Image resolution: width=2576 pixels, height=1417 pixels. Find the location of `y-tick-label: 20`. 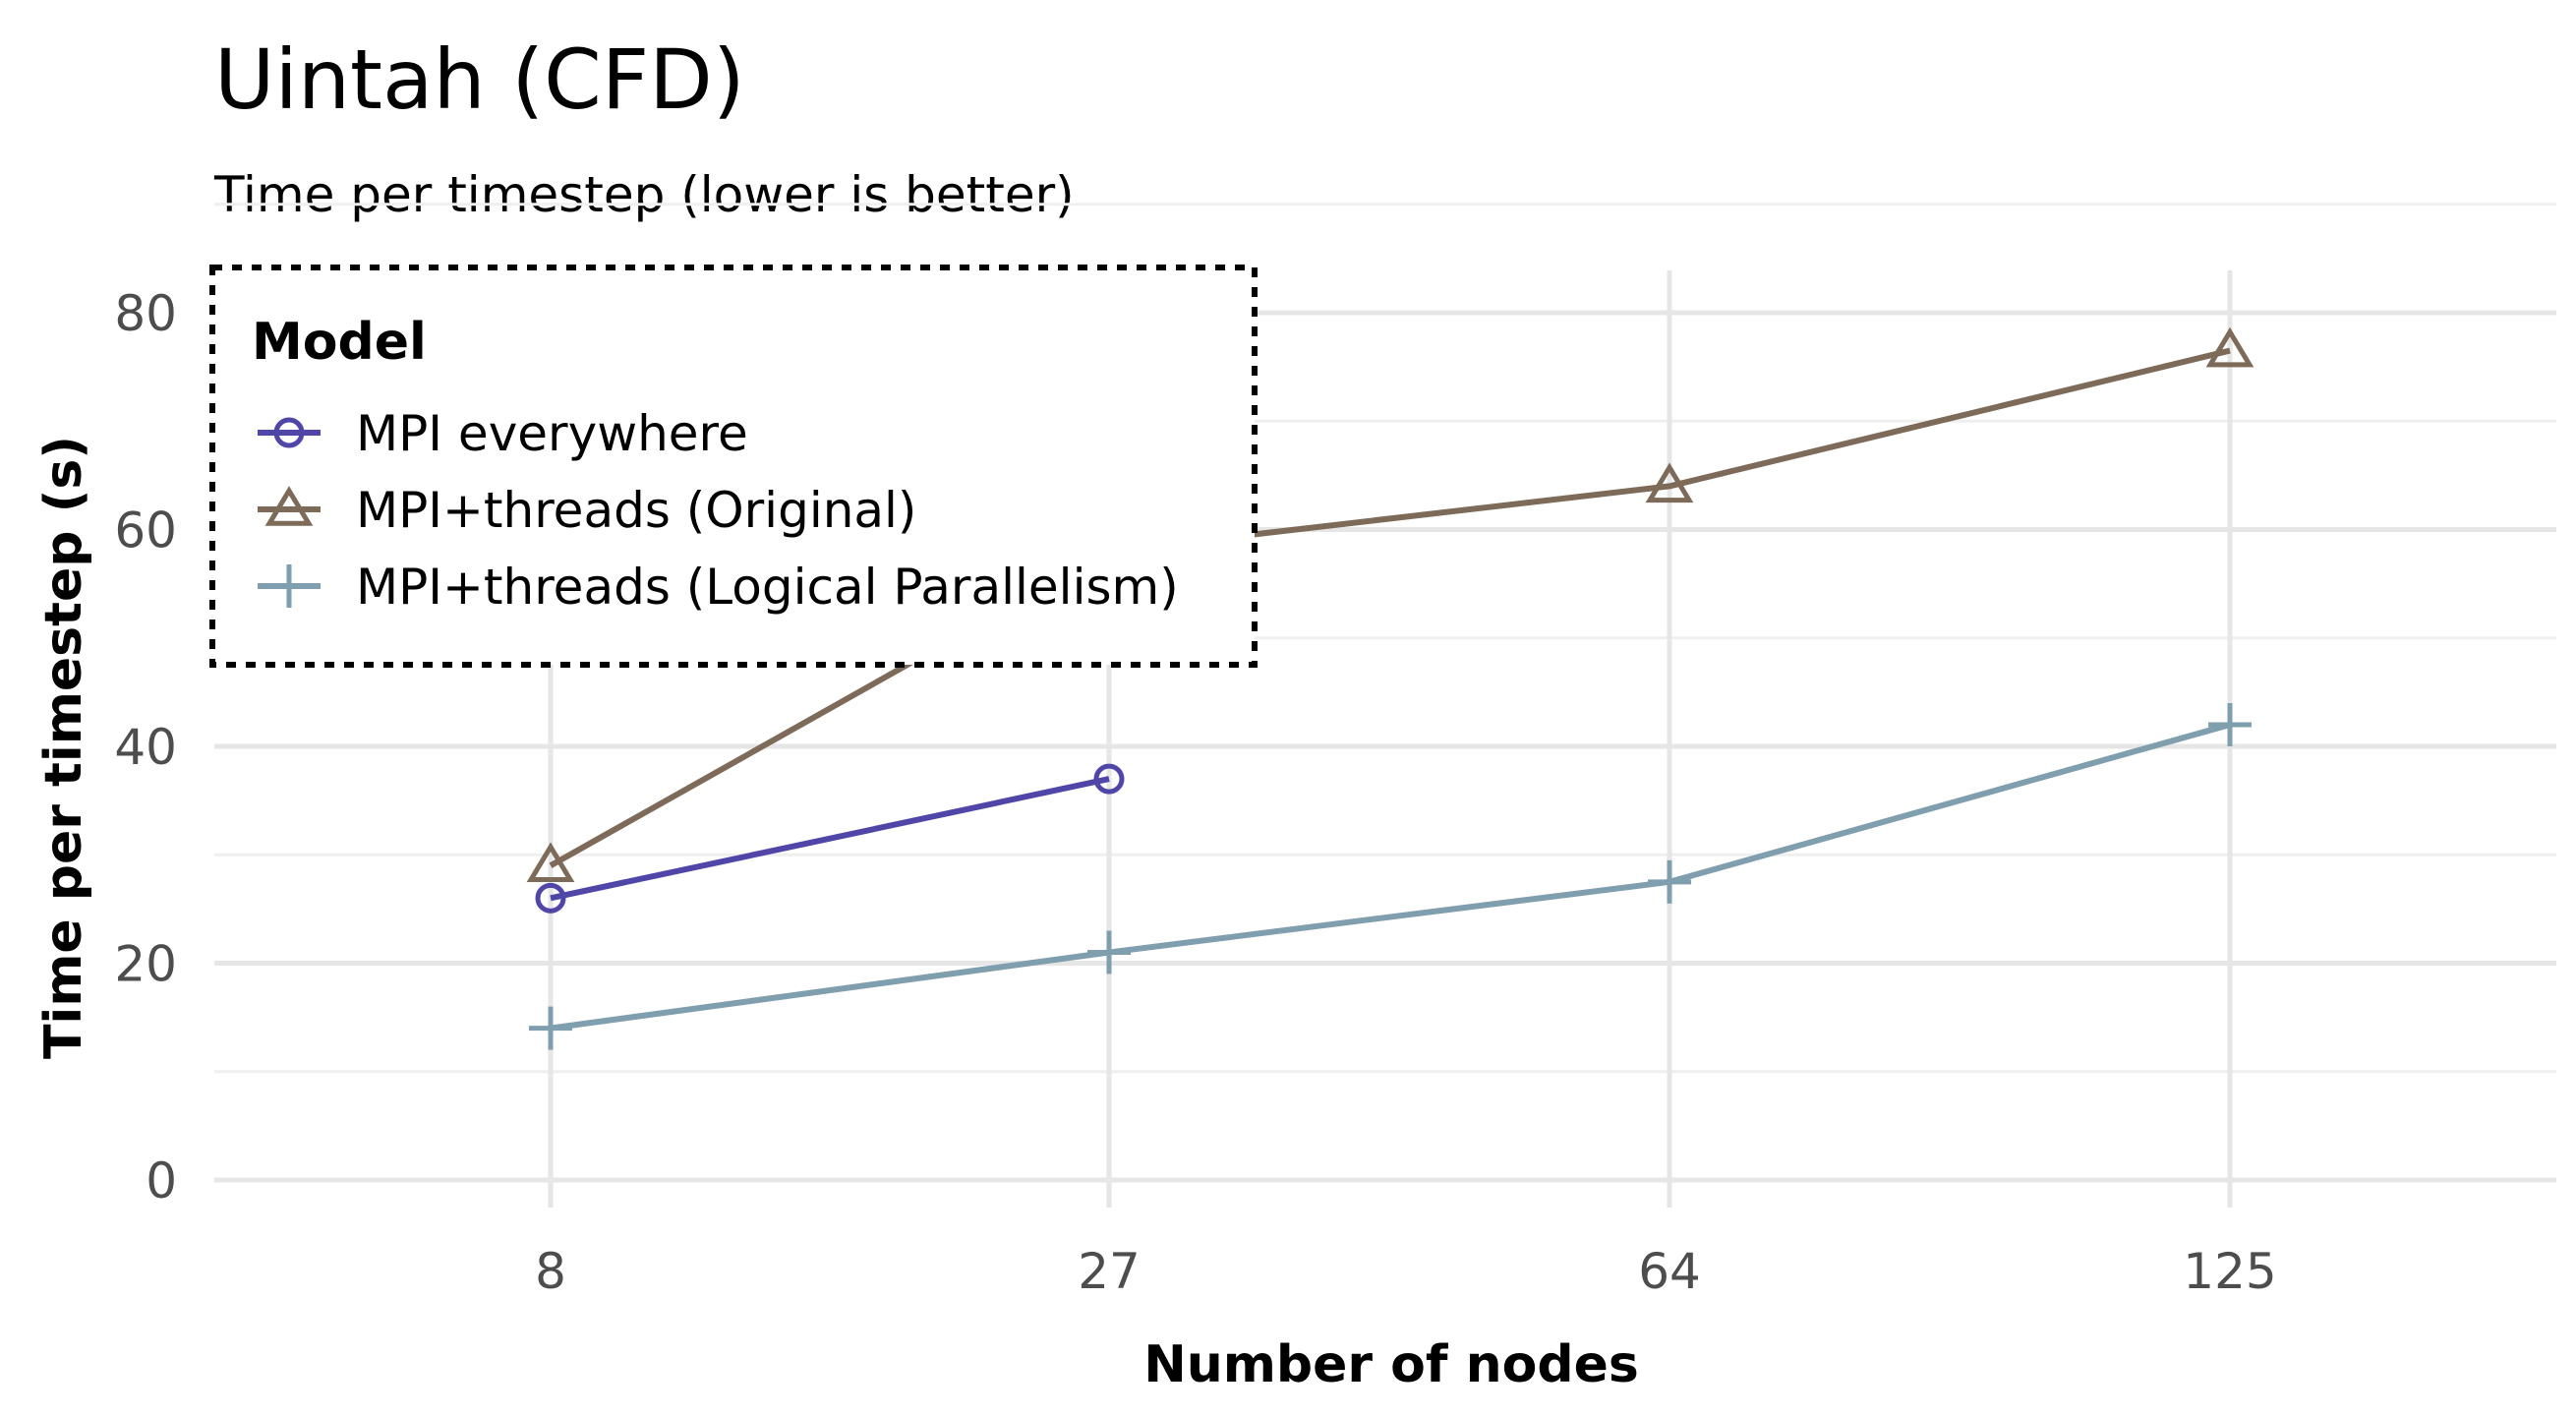

y-tick-label: 20 is located at coordinates (145, 964).